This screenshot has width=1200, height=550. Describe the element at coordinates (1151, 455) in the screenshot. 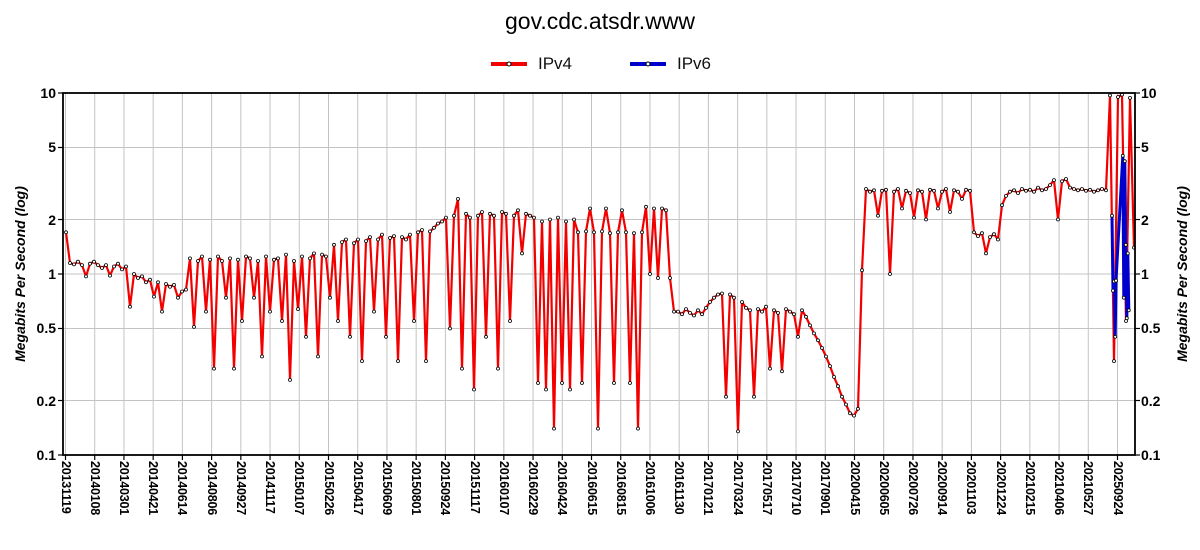

I see `y-tick-label-right: 0.1` at that location.